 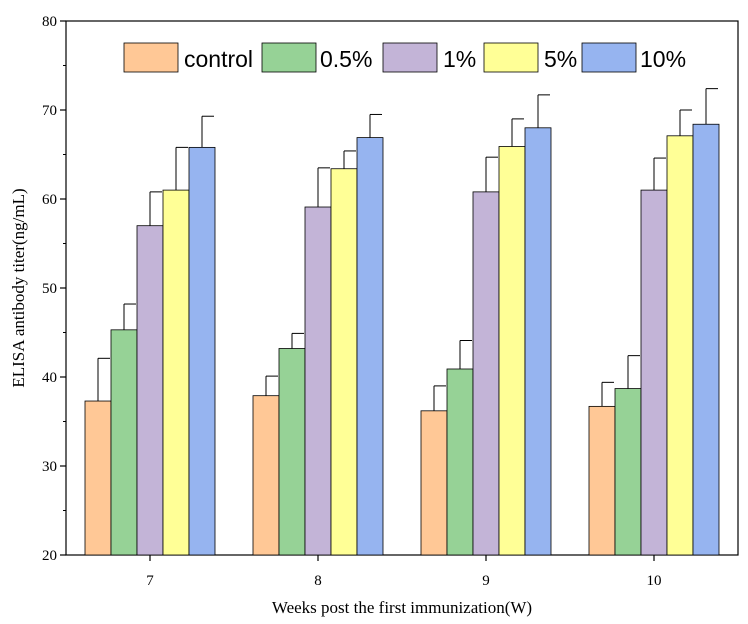 I want to click on bar-1pct-w9, so click(x=486, y=373).